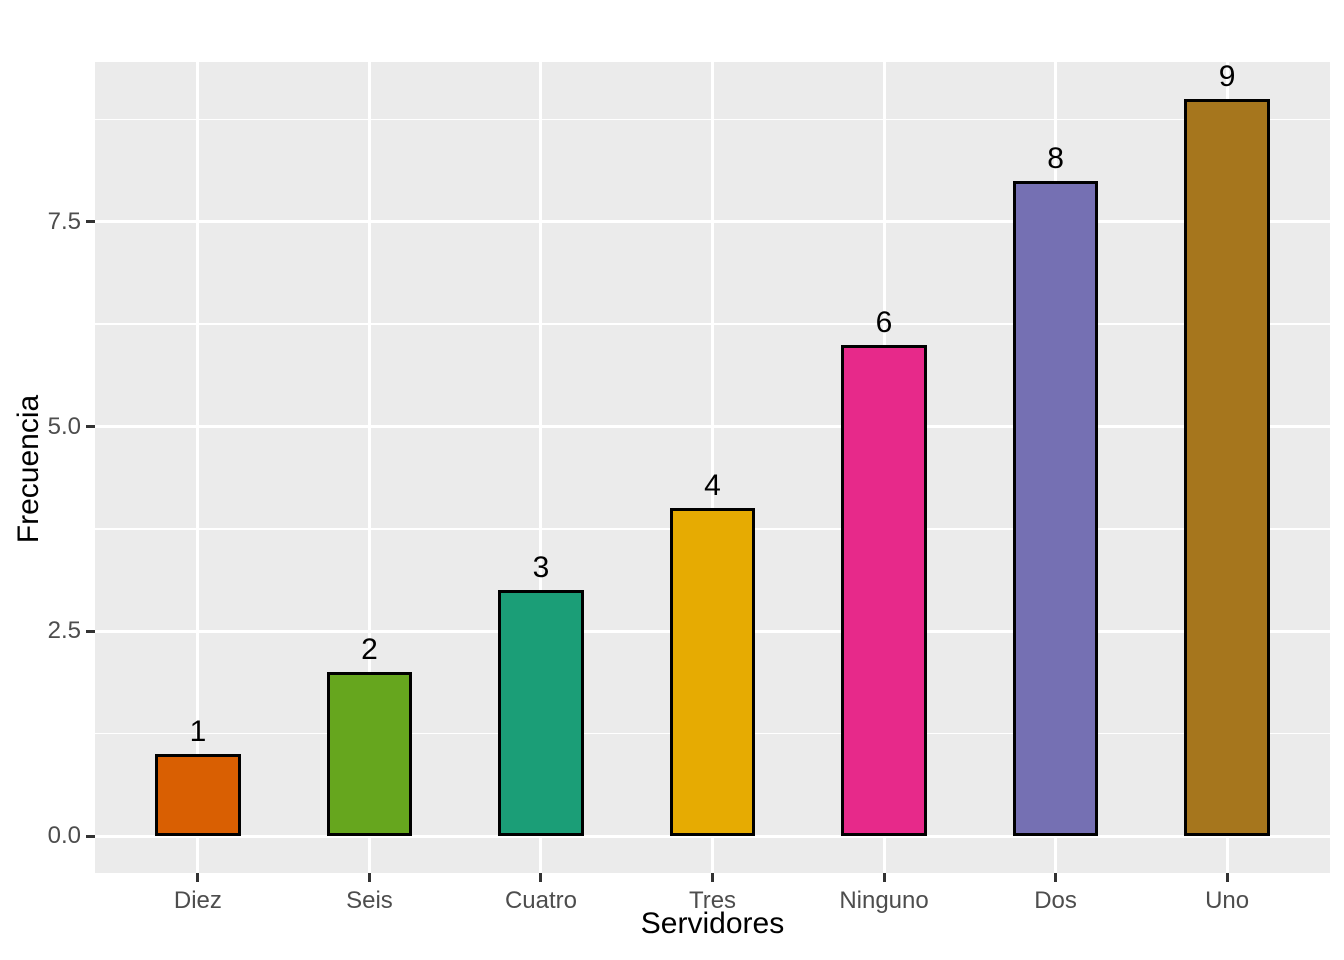 The height and width of the screenshot is (960, 1344). What do you see at coordinates (541, 568) in the screenshot?
I see `bar-value-label: 3` at bounding box center [541, 568].